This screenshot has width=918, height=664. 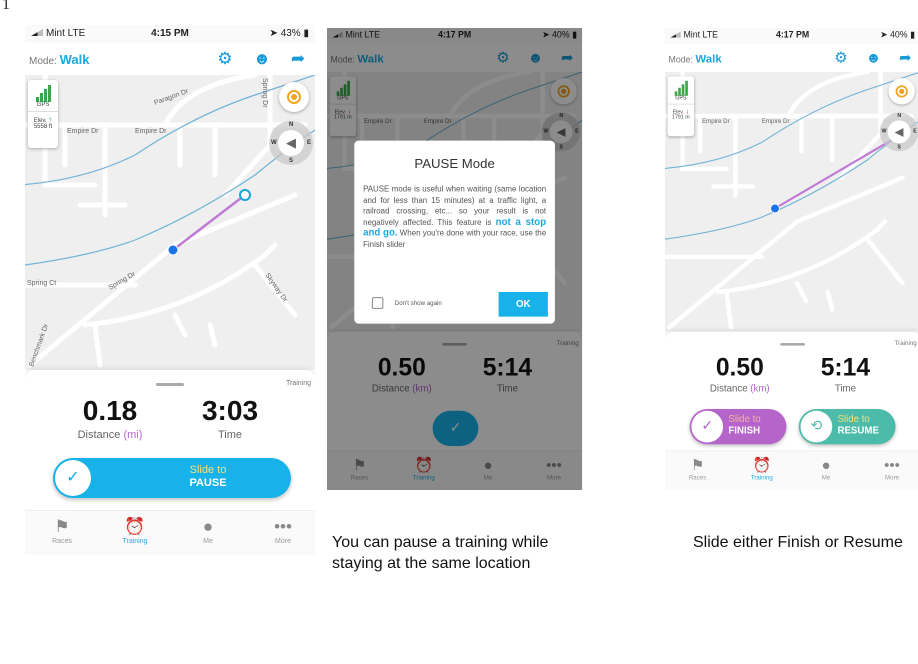 What do you see at coordinates (170, 33) in the screenshot?
I see `clock: 4:15 PM` at bounding box center [170, 33].